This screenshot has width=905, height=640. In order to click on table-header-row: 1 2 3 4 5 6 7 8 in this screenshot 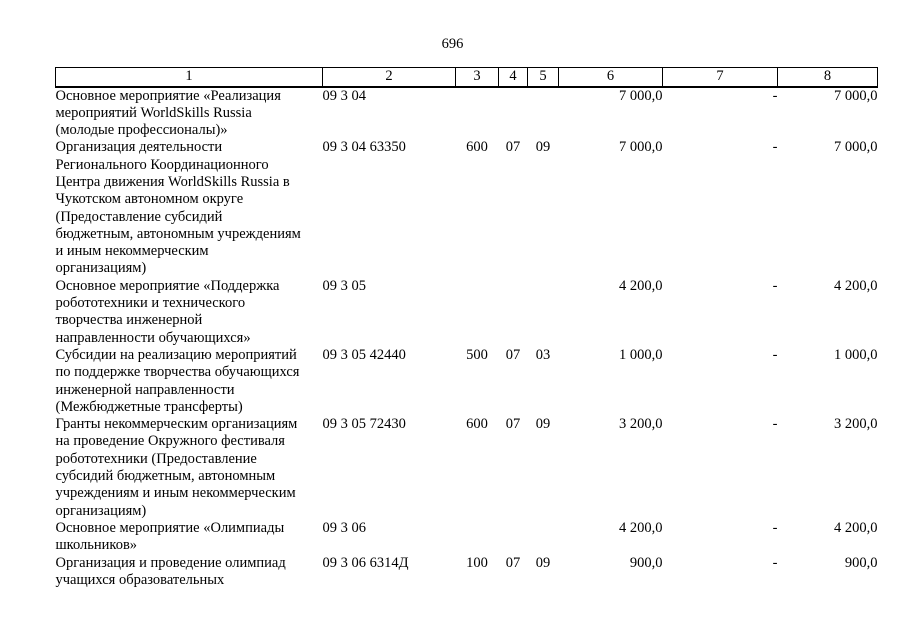, I will do `click(466, 77)`.